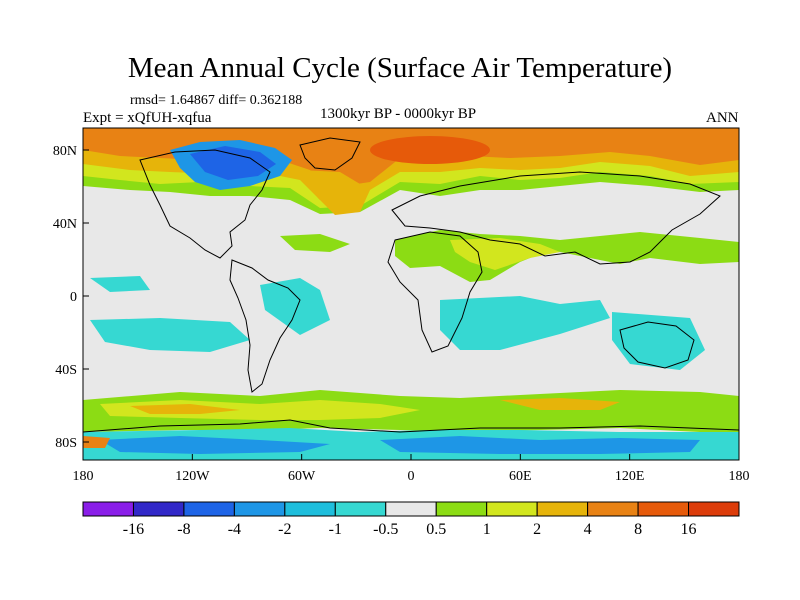 Image resolution: width=800 pixels, height=600 pixels. I want to click on coastline-south-america, so click(265, 326).